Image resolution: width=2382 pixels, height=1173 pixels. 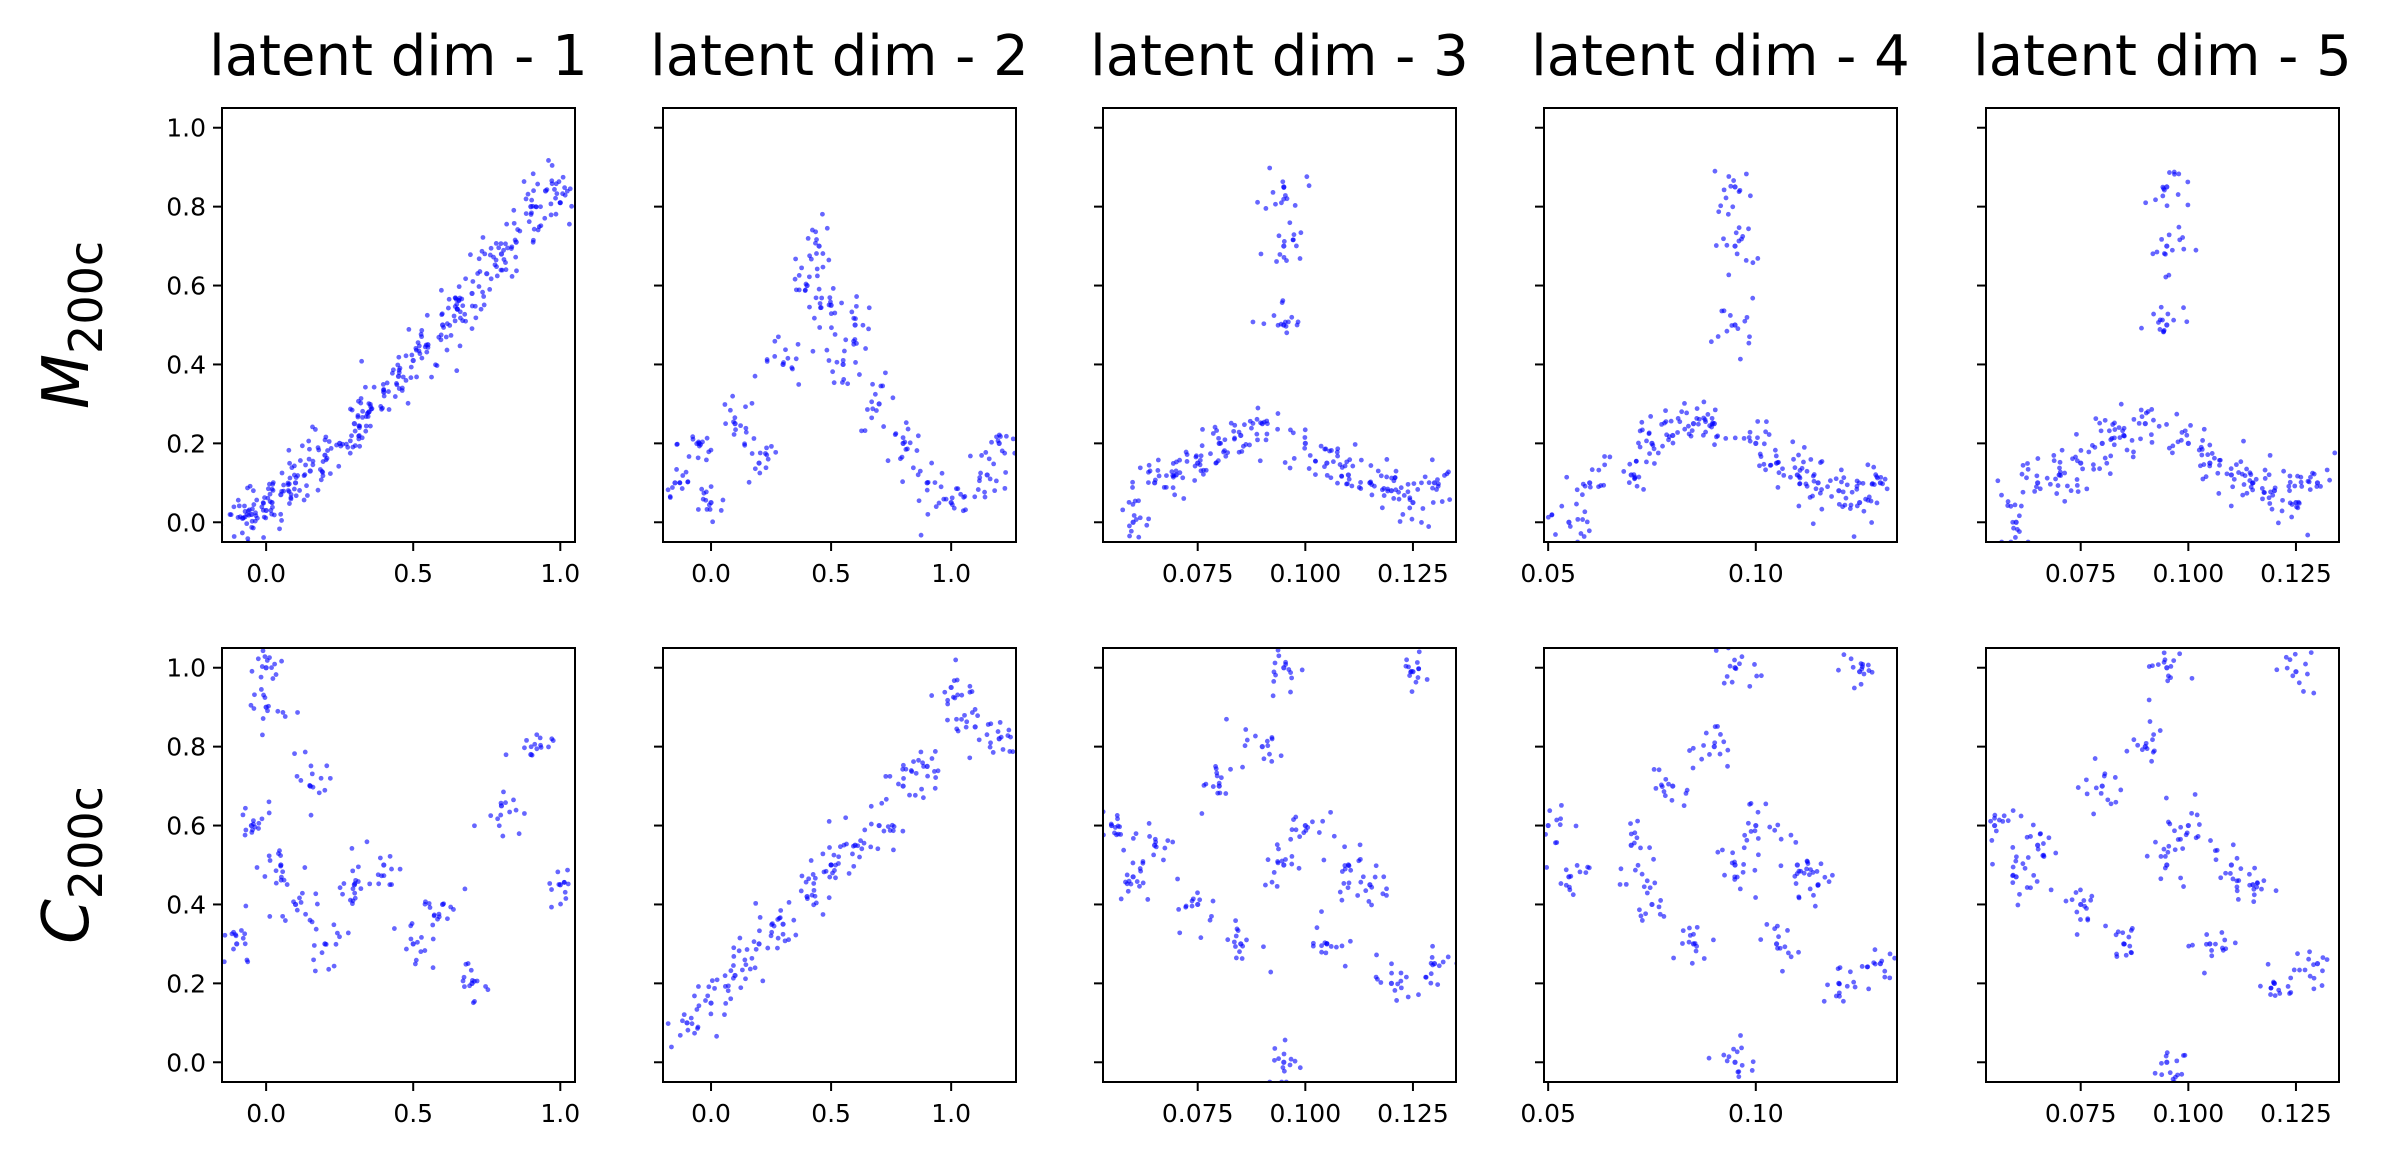 I want to click on x-tick-label: 0.100, so click(x=2189, y=573).